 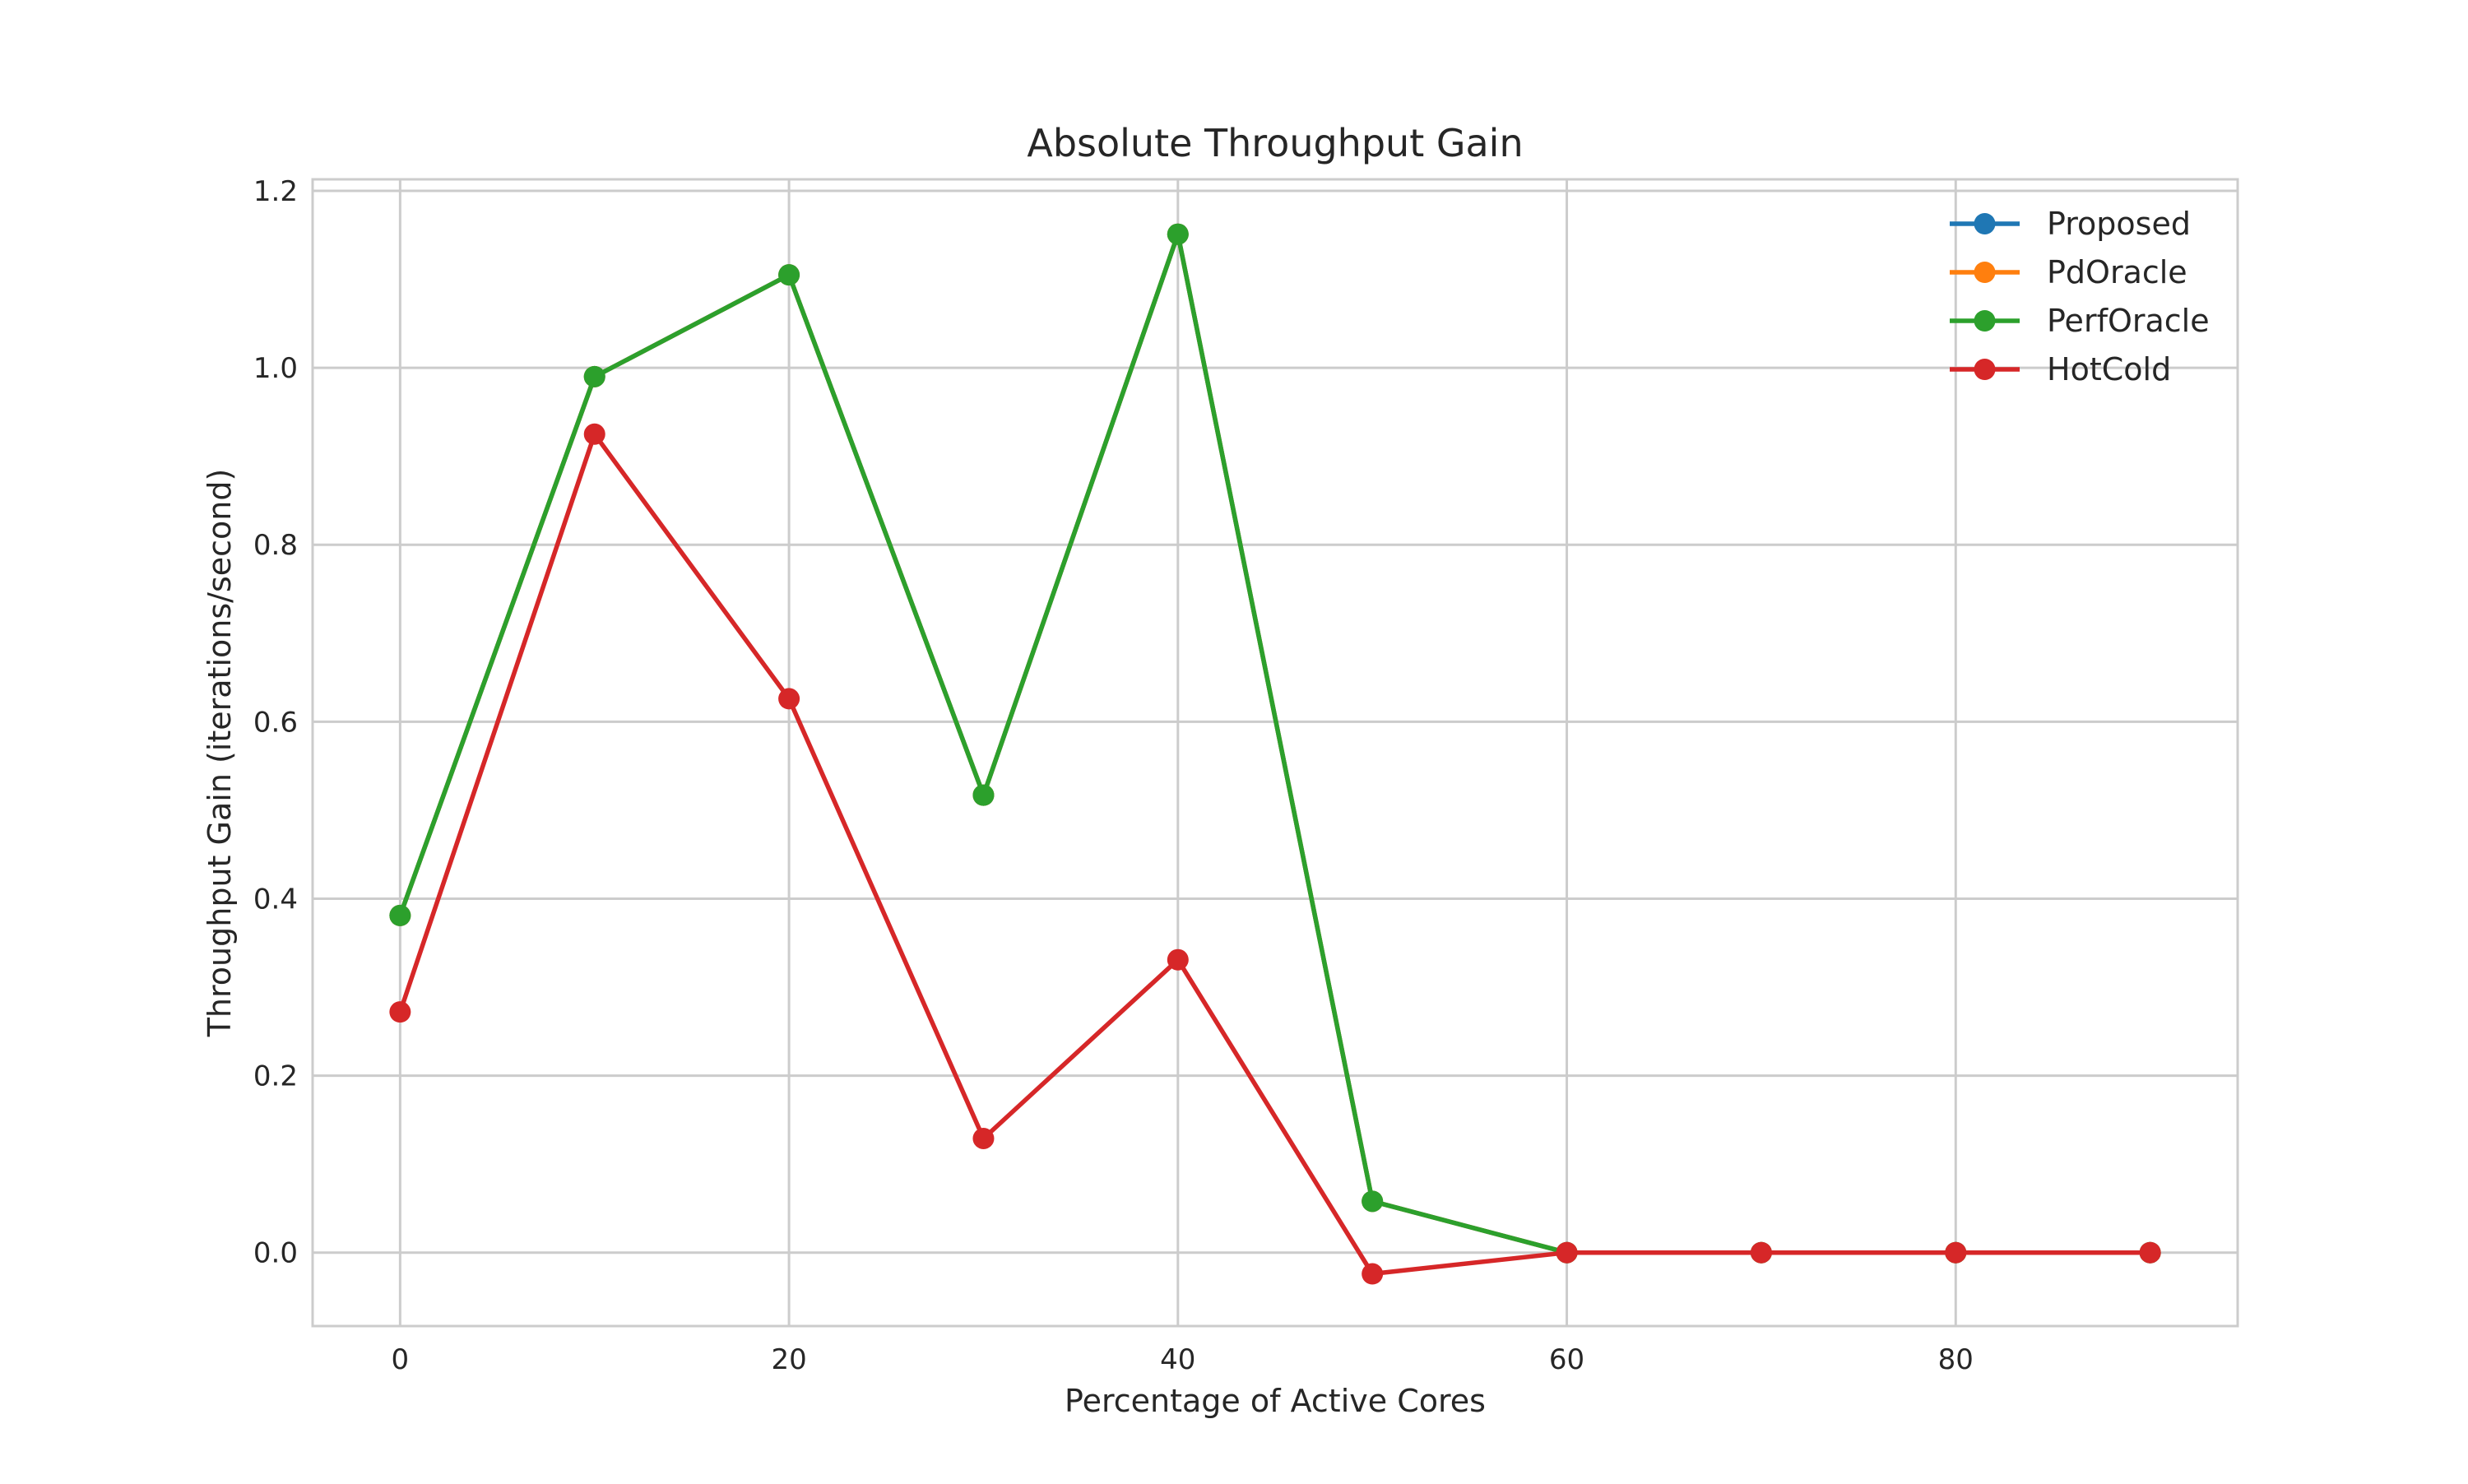 What do you see at coordinates (2128, 321) in the screenshot?
I see `legend-label: PerfOracle` at bounding box center [2128, 321].